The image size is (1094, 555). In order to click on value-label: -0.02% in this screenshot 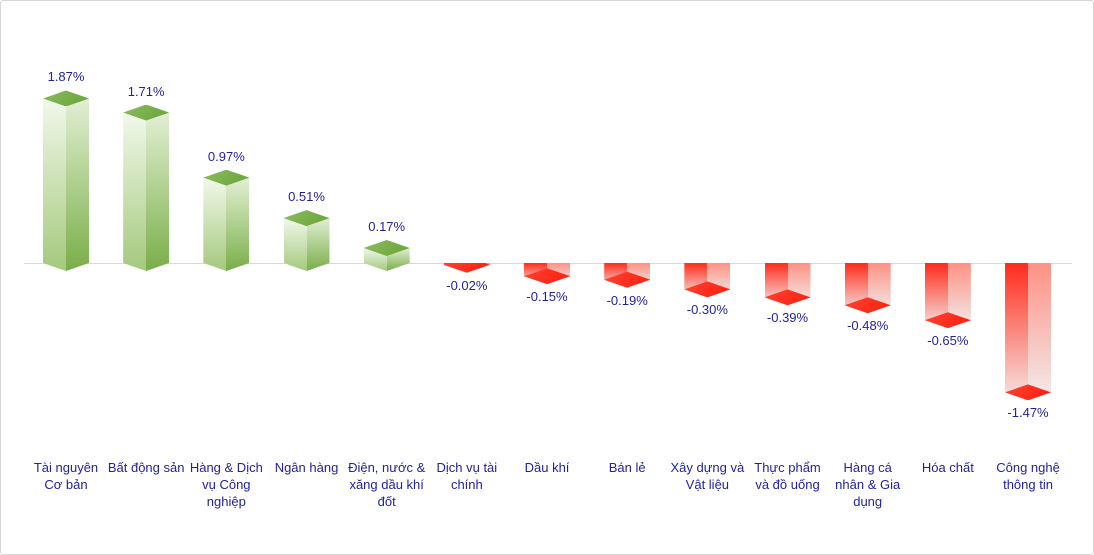, I will do `click(467, 285)`.